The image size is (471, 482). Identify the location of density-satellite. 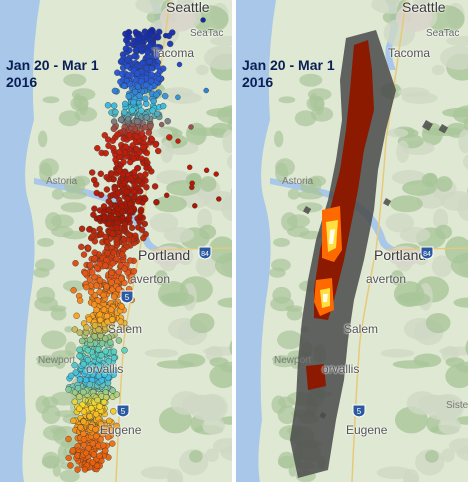
(323, 415).